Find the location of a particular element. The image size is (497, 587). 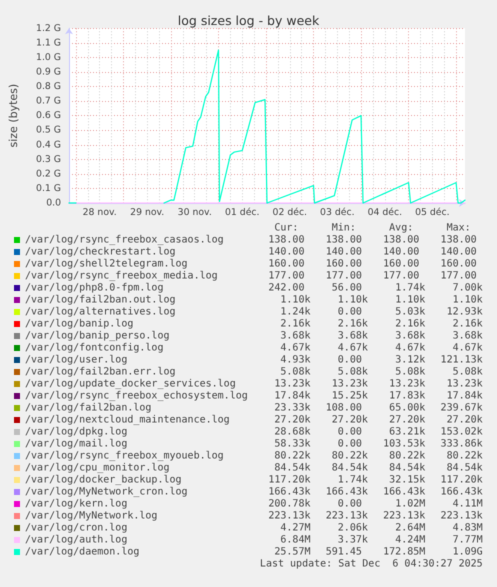

text: 25.57M is located at coordinates (292, 552).